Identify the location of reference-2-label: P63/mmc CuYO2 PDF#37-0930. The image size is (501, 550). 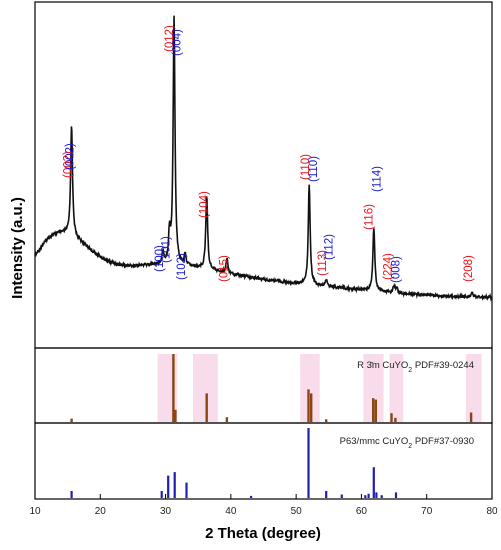
(407, 443).